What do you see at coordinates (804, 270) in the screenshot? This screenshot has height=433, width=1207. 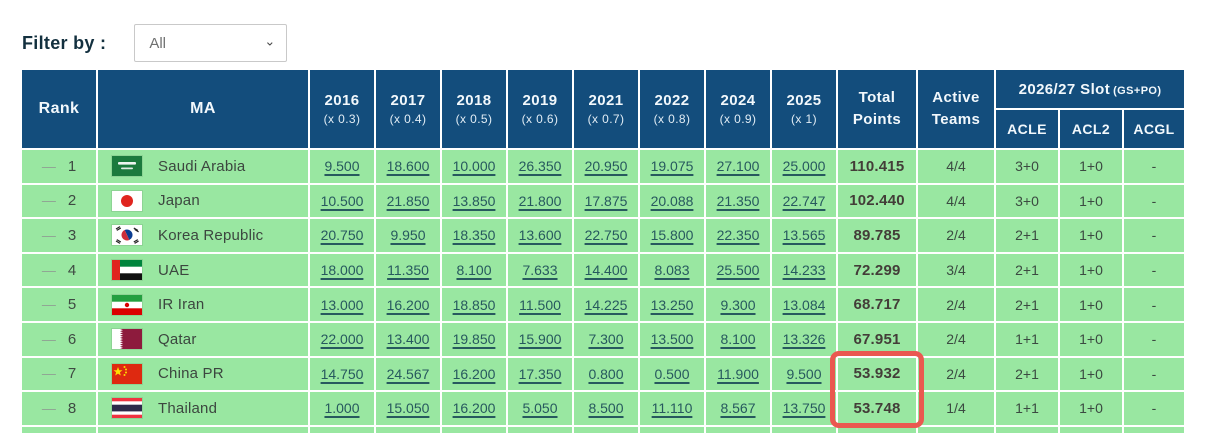 I see `score-link: 14.233` at bounding box center [804, 270].